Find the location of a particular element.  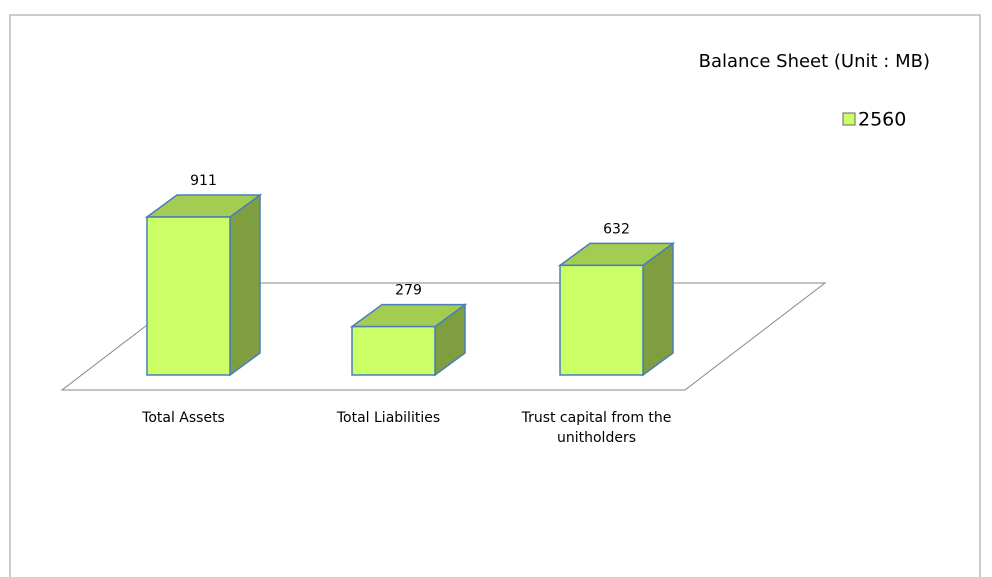

data-label: 632 is located at coordinates (616, 229).